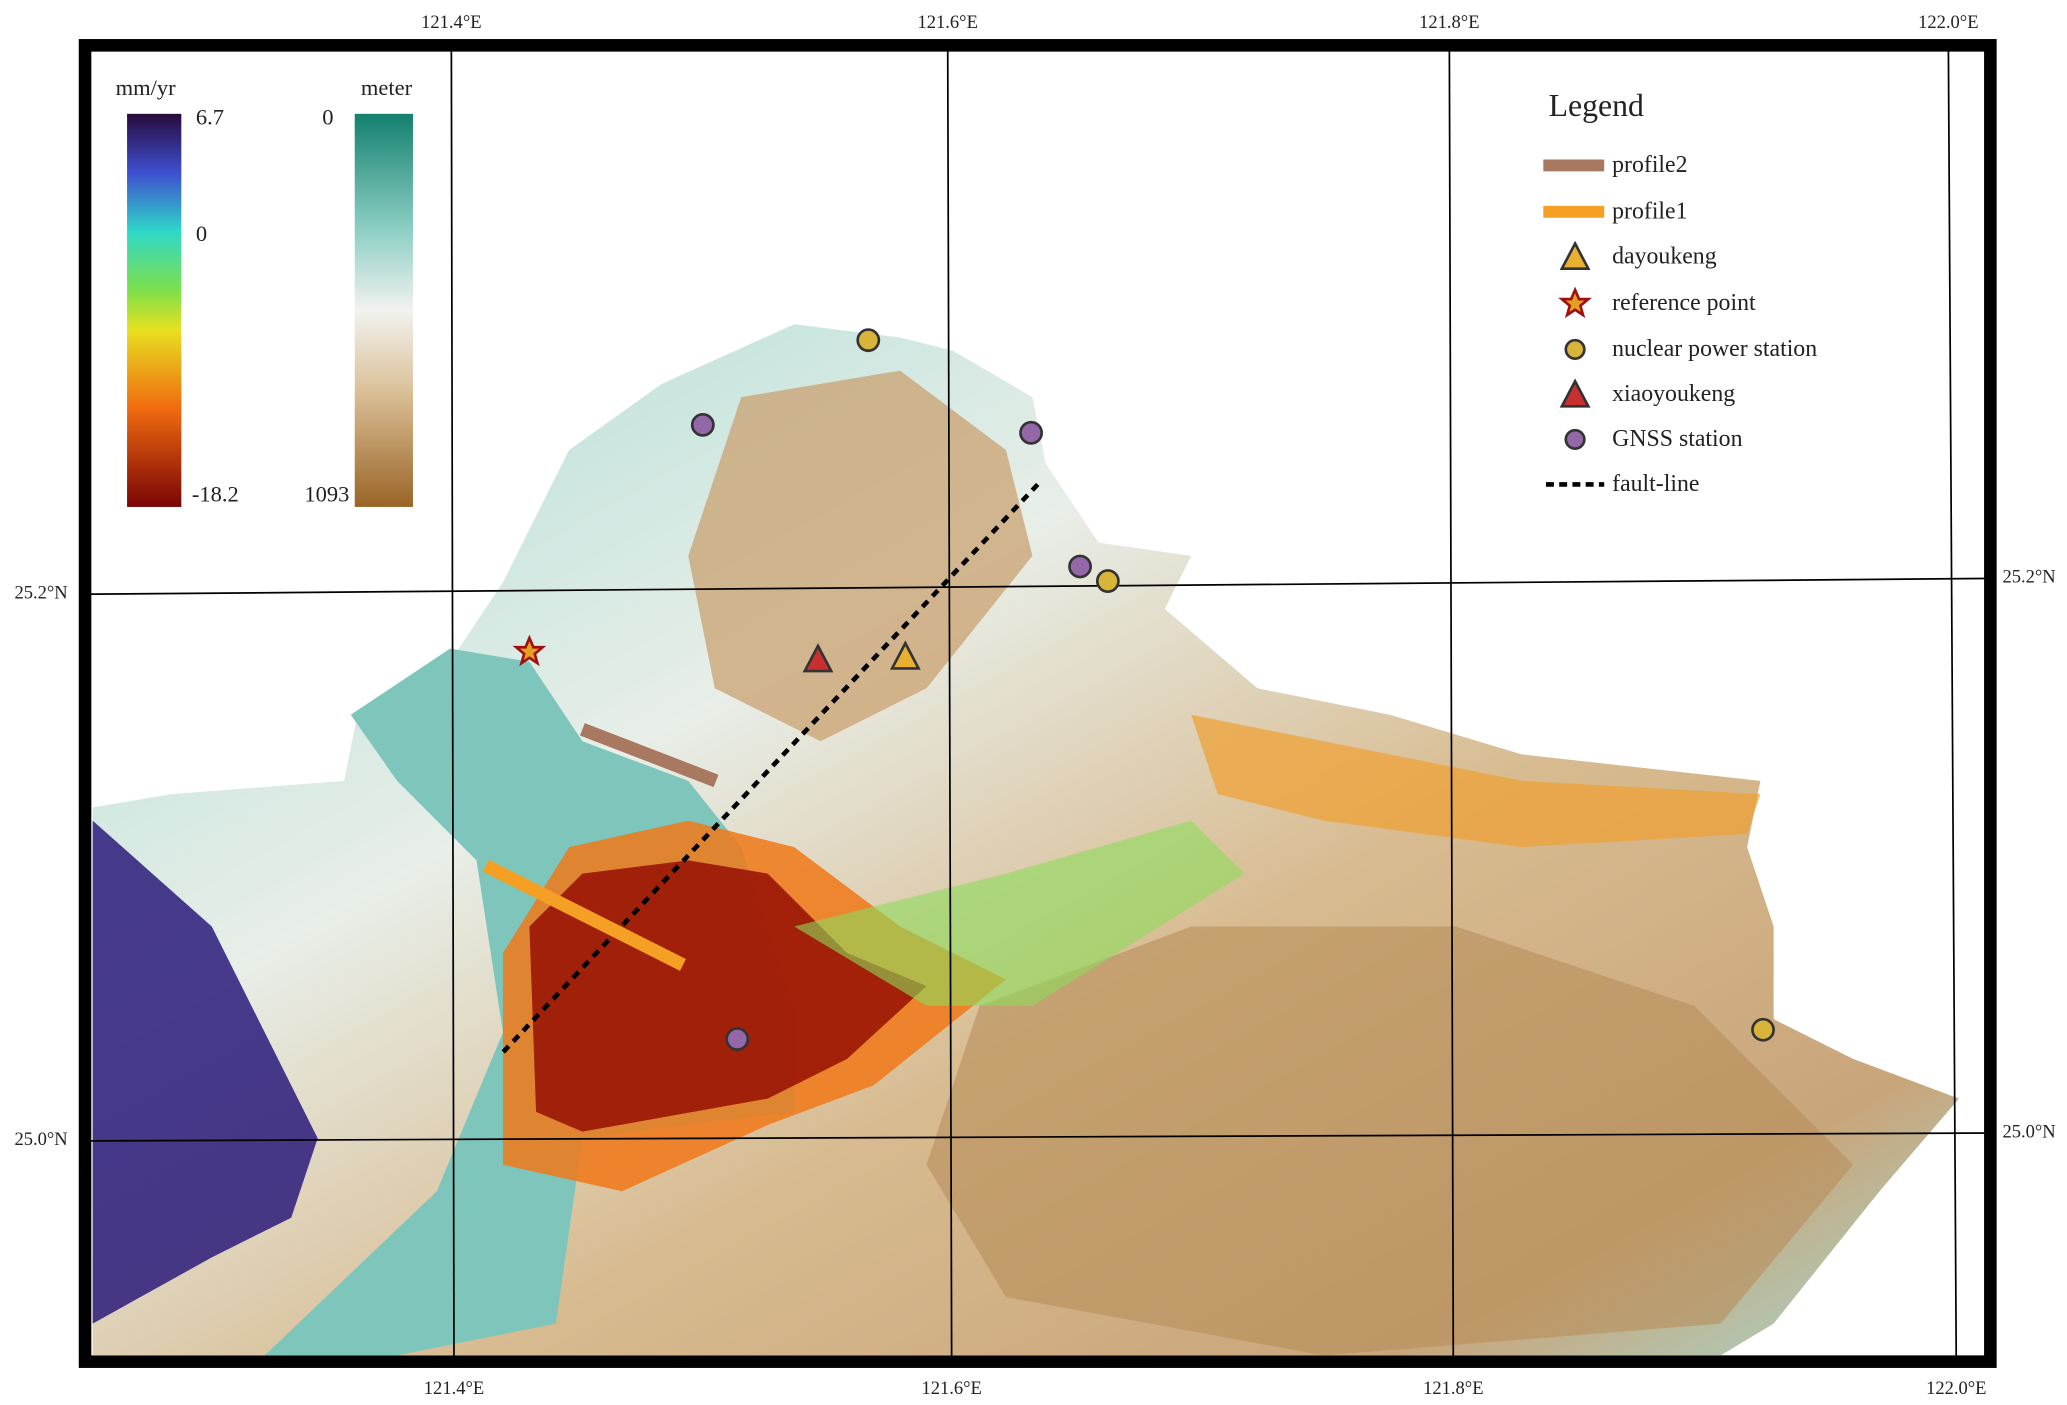 This screenshot has width=2067, height=1405. I want to click on orange-coast, so click(1476, 781).